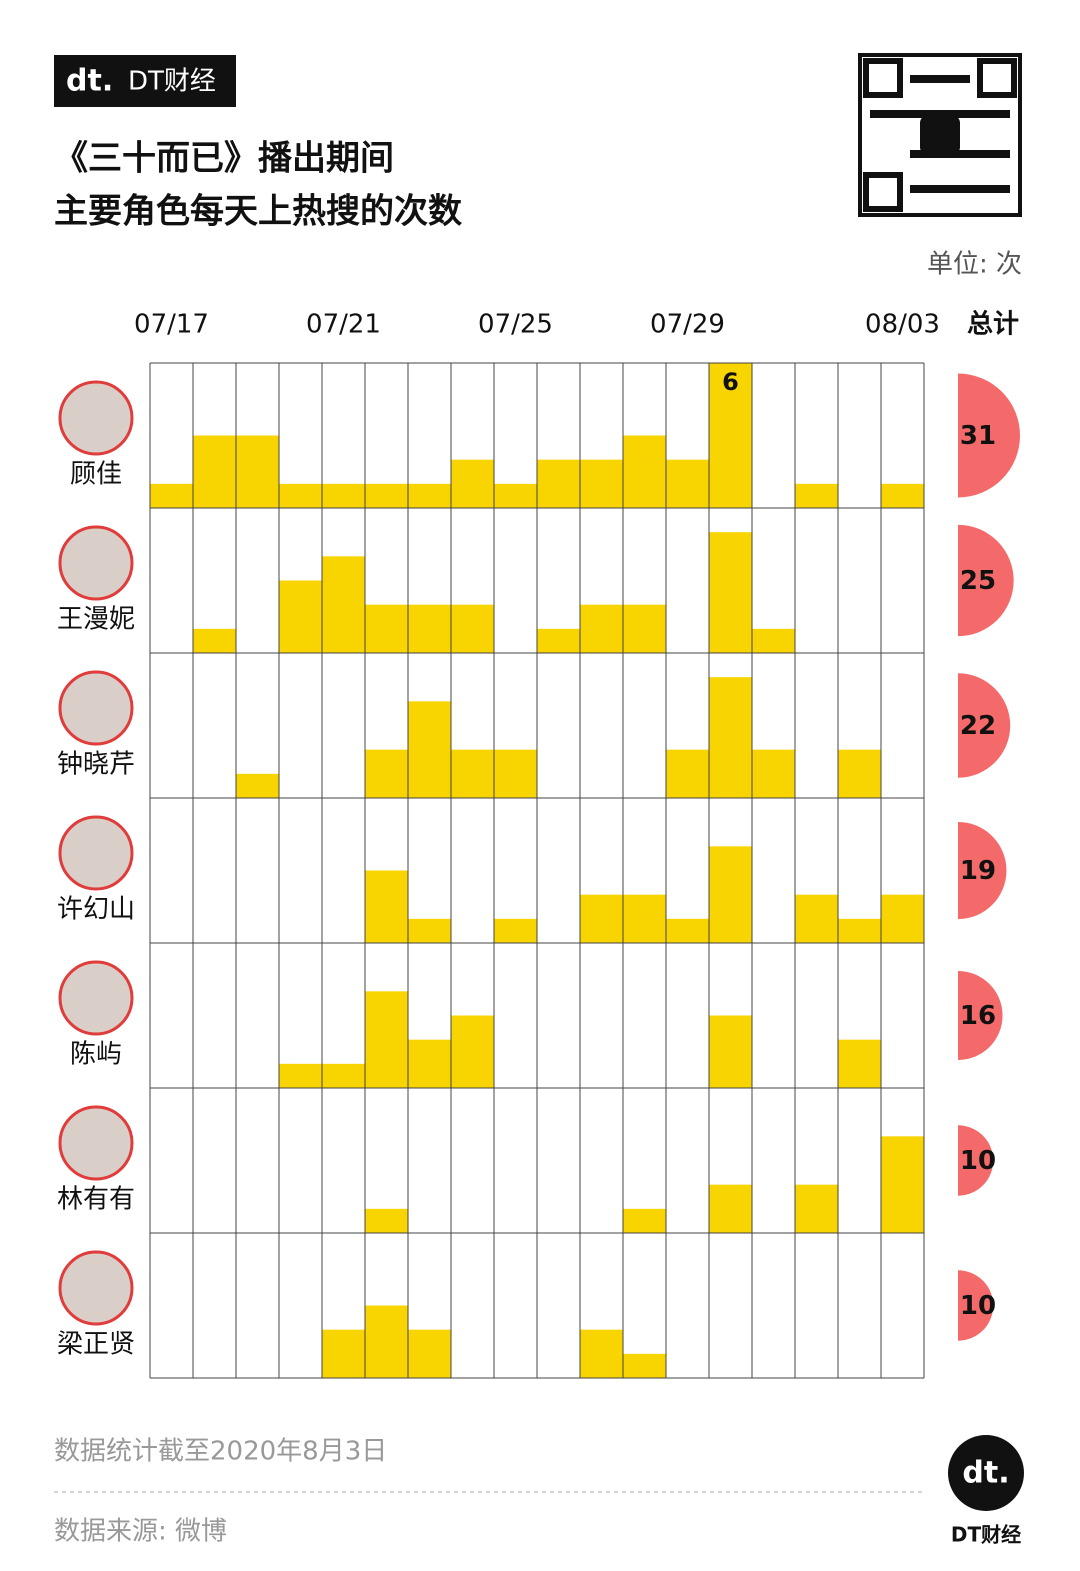 The image size is (1080, 1571). I want to click on brand-logo, so click(145, 81).